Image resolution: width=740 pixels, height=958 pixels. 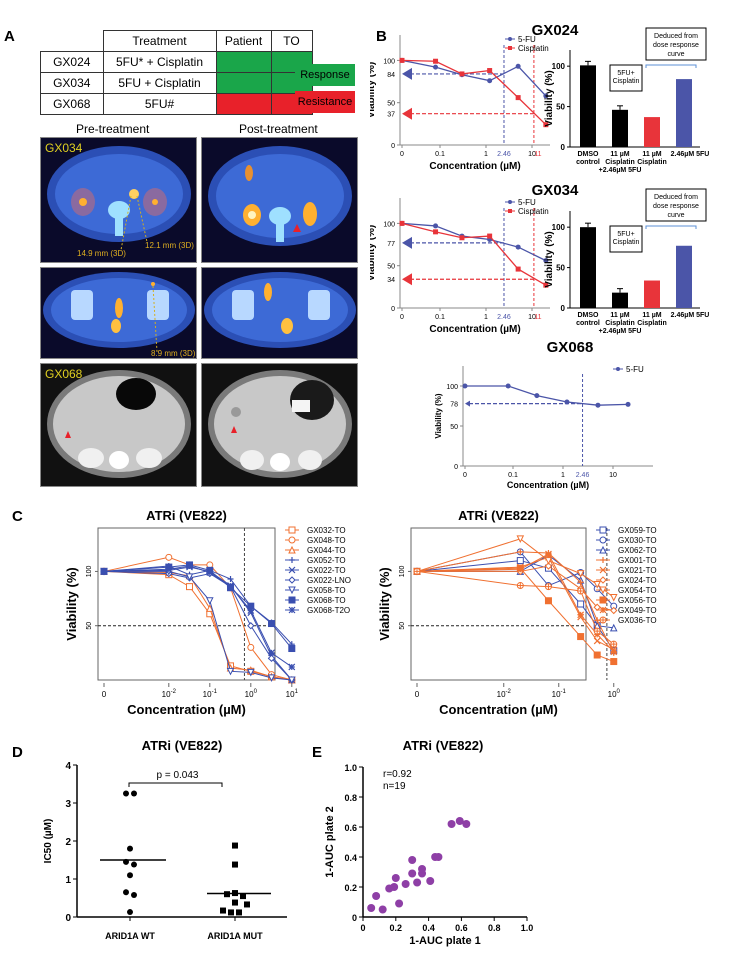 What do you see at coordinates (637, 600) in the screenshot?
I see `legend-label: GX056-TO` at bounding box center [637, 600].